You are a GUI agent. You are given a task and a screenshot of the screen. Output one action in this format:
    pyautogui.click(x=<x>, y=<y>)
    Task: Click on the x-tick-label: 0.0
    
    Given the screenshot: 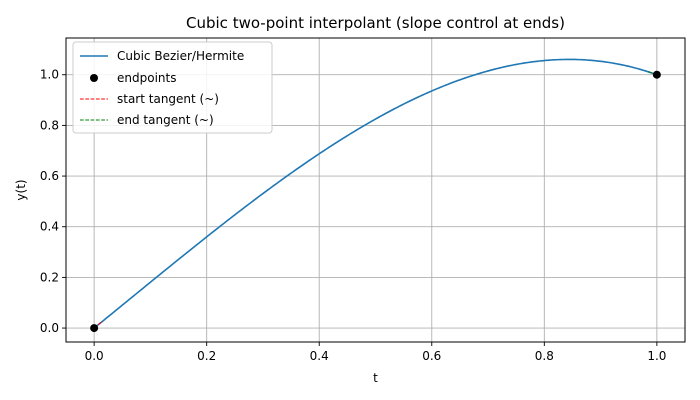 What is the action you would take?
    pyautogui.click(x=94, y=356)
    